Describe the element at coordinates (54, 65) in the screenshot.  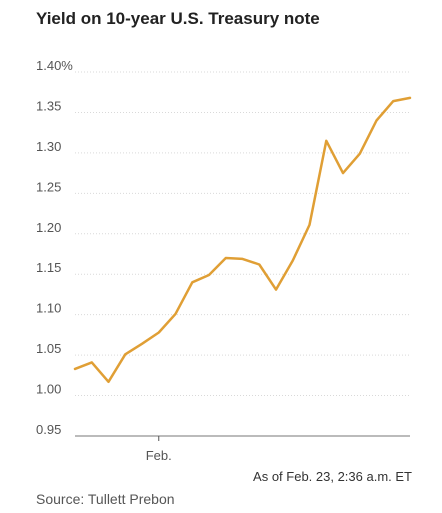
I see `y-tick-label: 1.40%` at that location.